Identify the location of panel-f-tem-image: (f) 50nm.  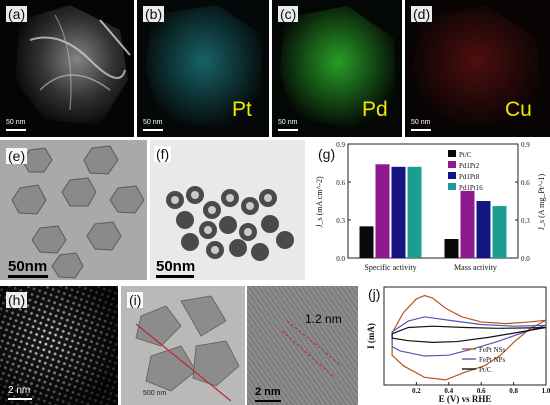
(227, 210).